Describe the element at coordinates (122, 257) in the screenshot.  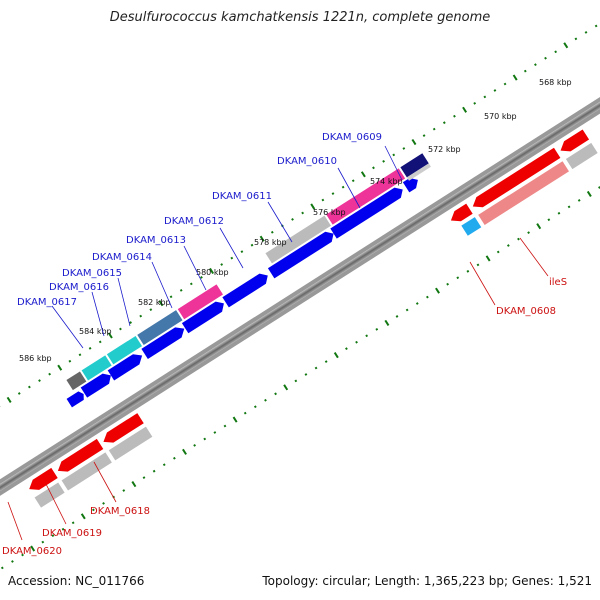
I see `gene-label: DKAM_0614` at that location.